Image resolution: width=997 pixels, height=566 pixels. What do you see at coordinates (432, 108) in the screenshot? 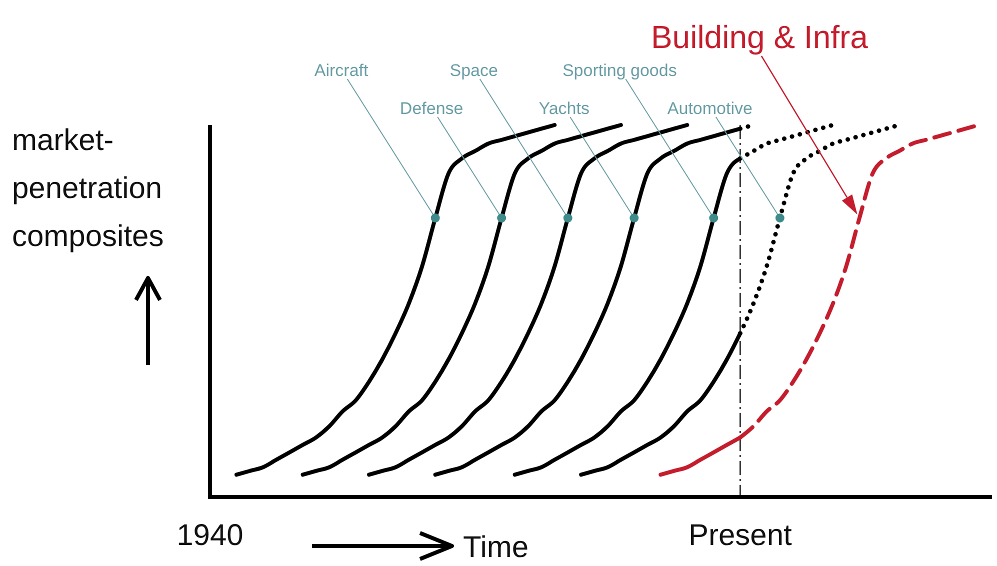
I see `text: Defense` at bounding box center [432, 108].